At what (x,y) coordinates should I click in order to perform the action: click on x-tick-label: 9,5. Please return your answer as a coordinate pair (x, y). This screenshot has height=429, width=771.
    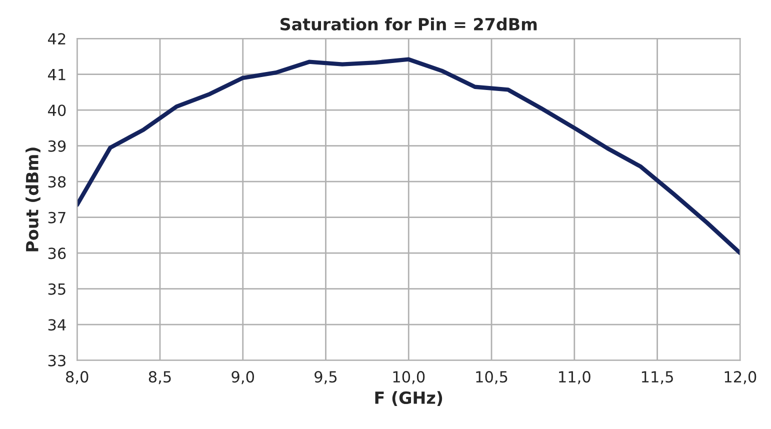
    Looking at the image, I should click on (325, 377).